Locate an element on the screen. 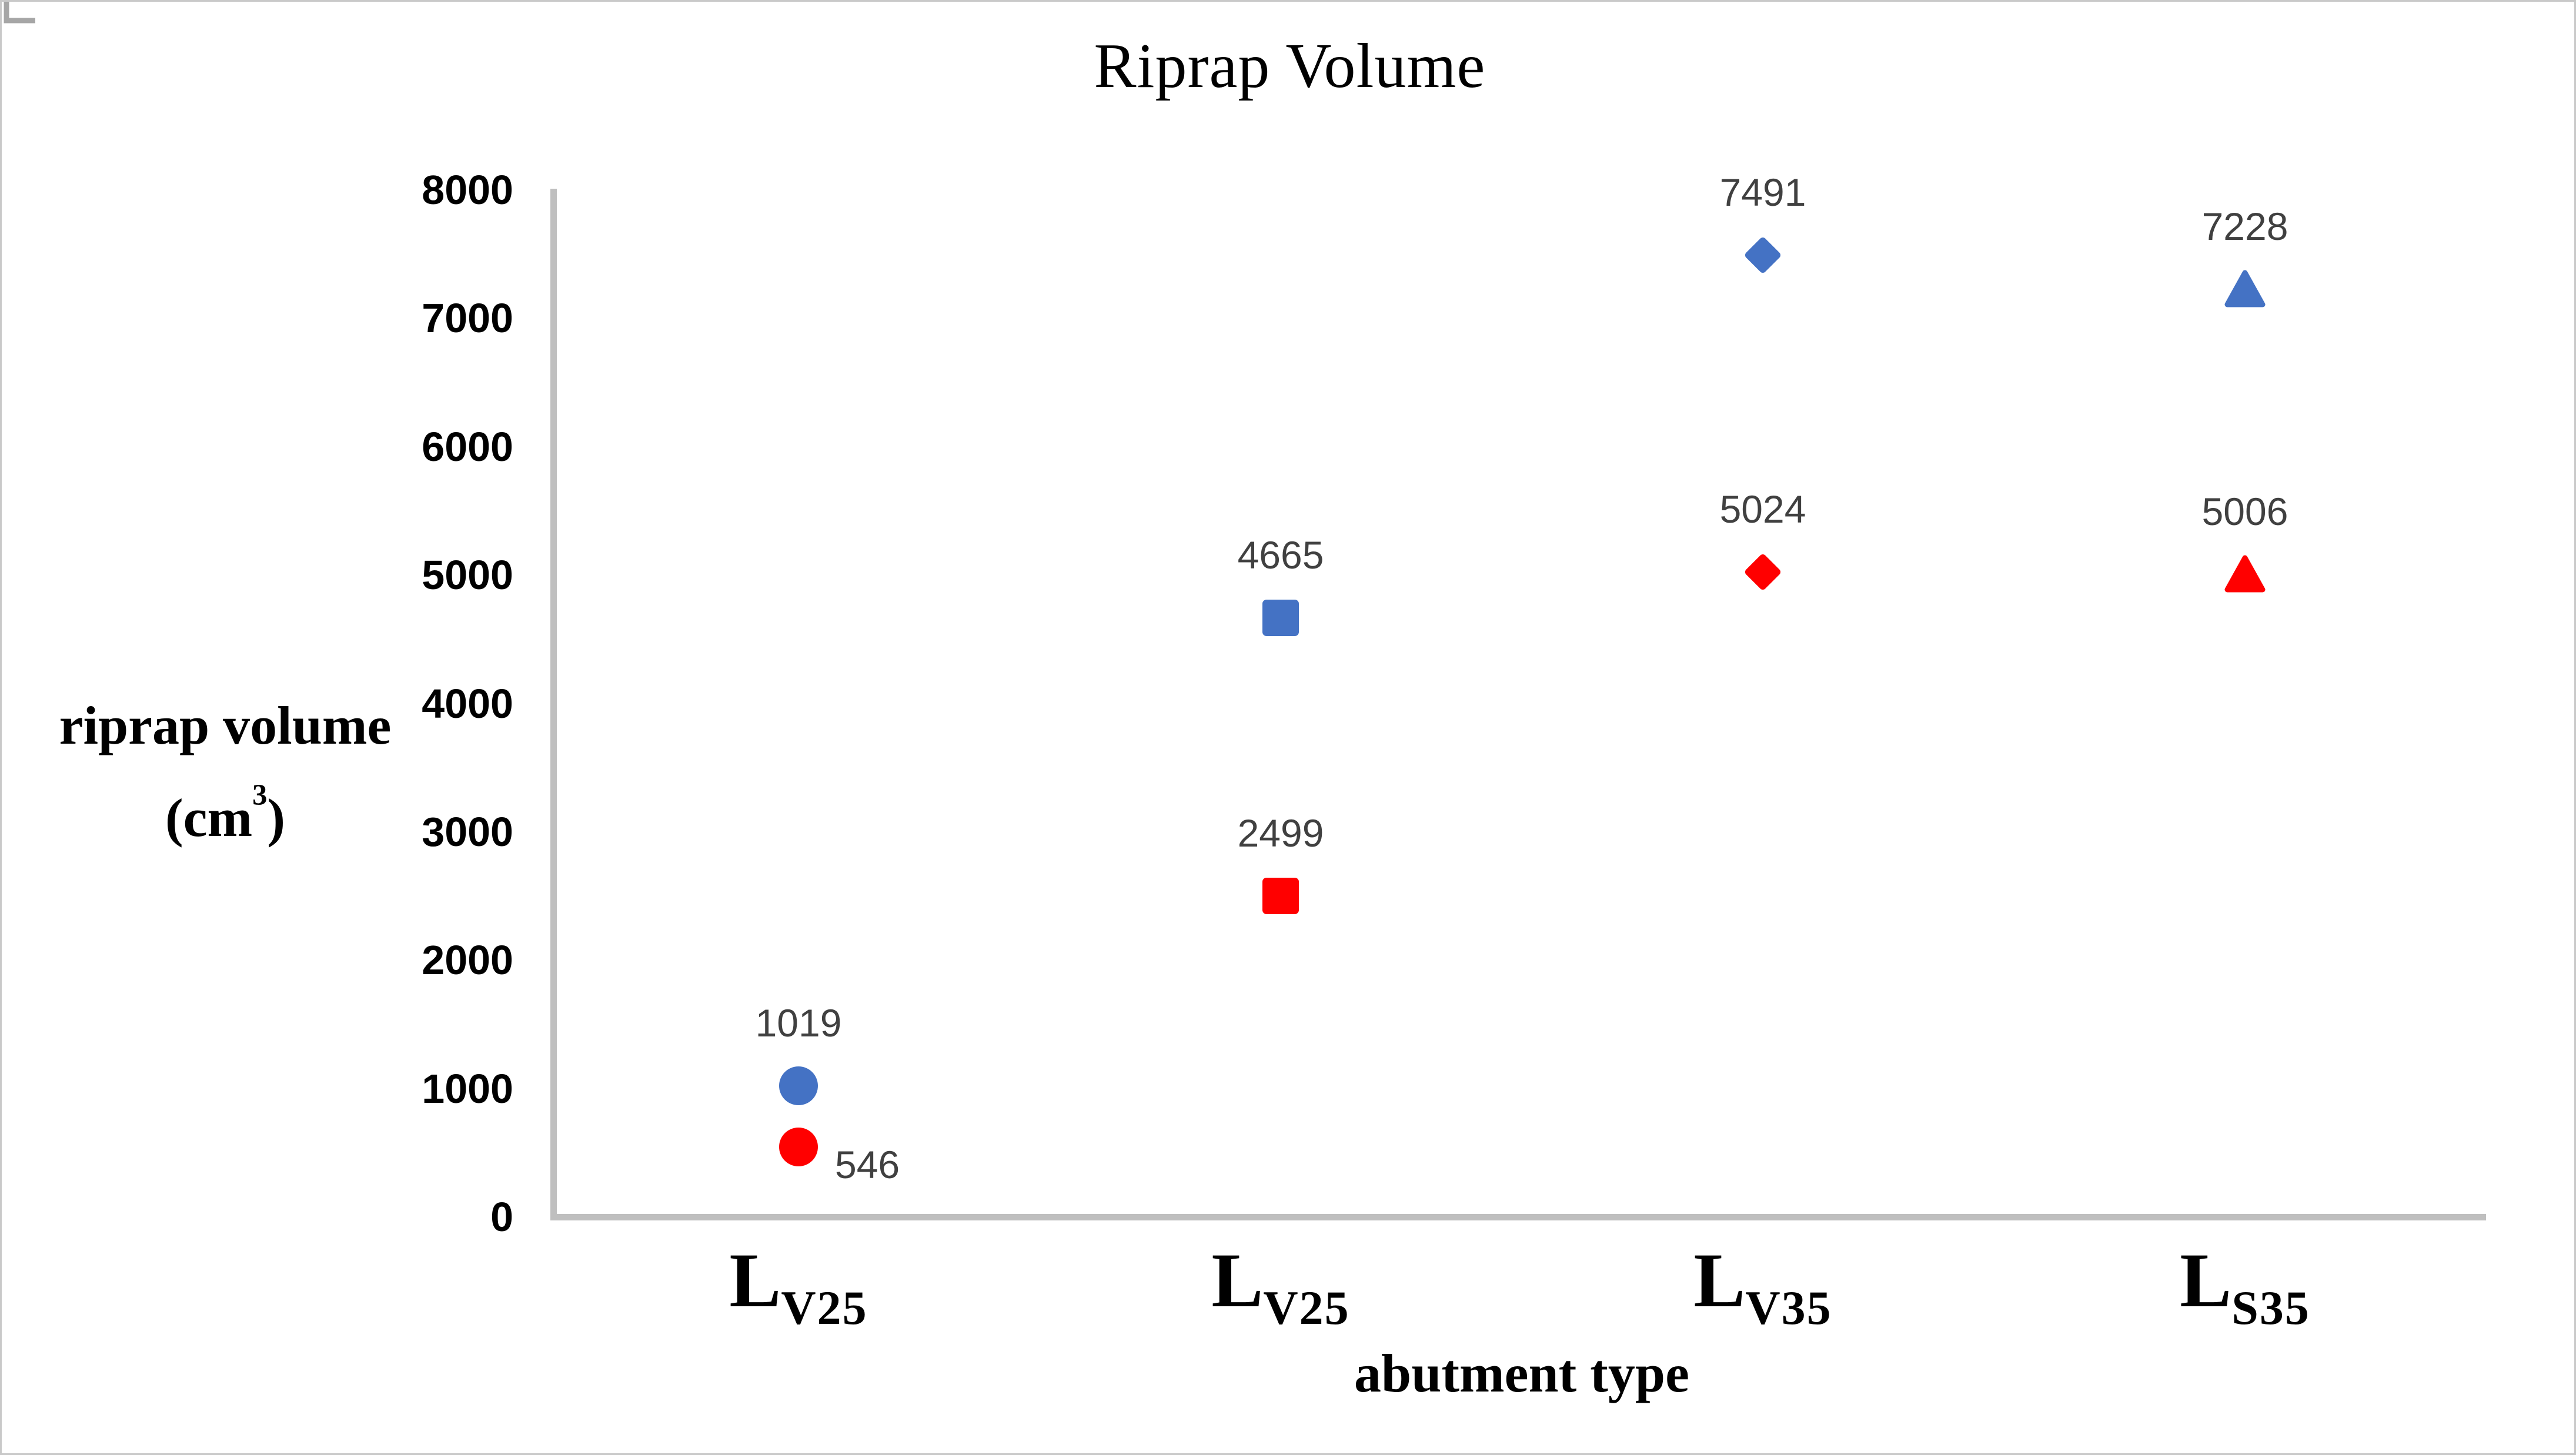  data-label: 2499 is located at coordinates (1280, 833).